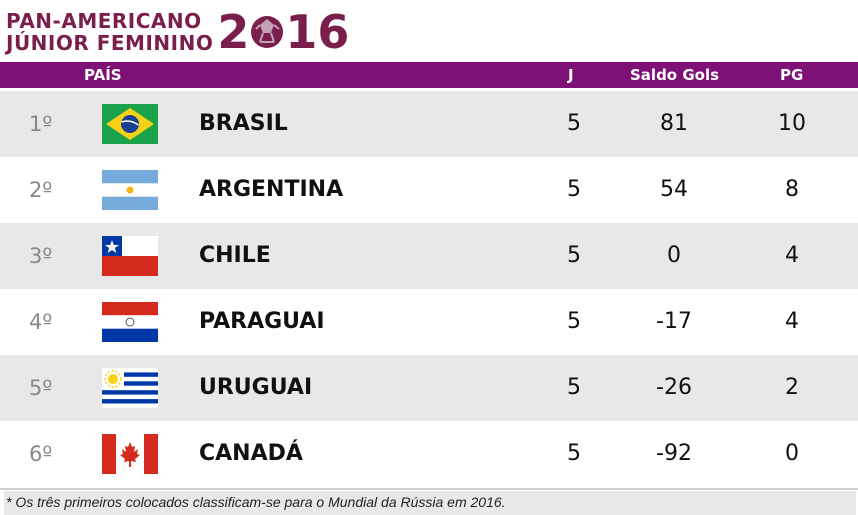  I want to click on cell-points: 2, so click(792, 387).